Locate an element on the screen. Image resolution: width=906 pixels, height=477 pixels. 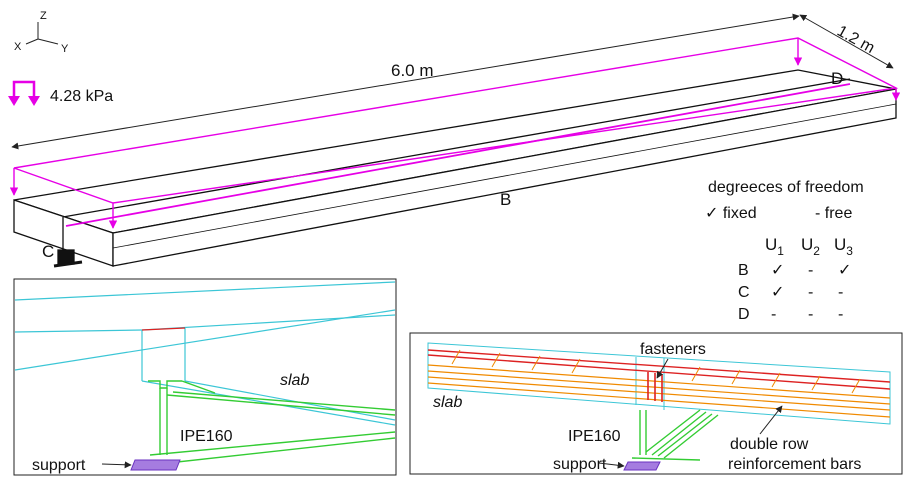
axis-y-label: Y is located at coordinates (65, 49).